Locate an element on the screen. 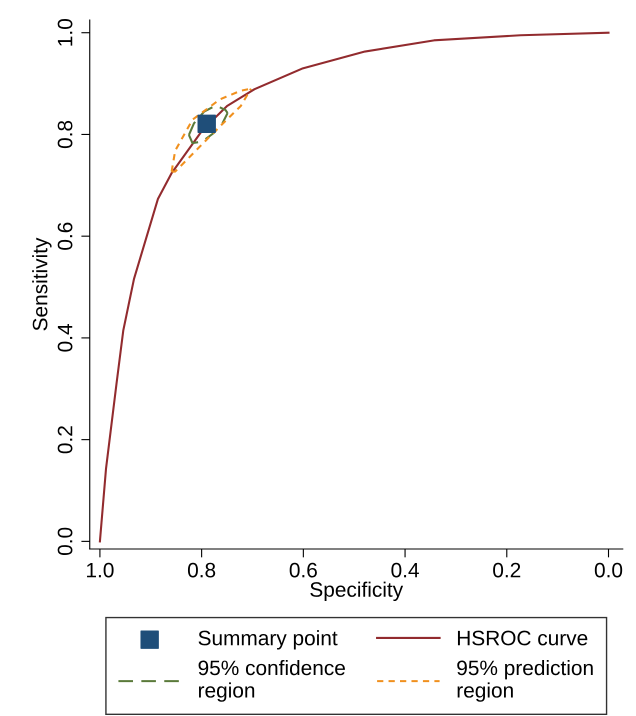 This screenshot has height=716, width=636. legend-label: 95% confidence region is located at coordinates (271, 681).